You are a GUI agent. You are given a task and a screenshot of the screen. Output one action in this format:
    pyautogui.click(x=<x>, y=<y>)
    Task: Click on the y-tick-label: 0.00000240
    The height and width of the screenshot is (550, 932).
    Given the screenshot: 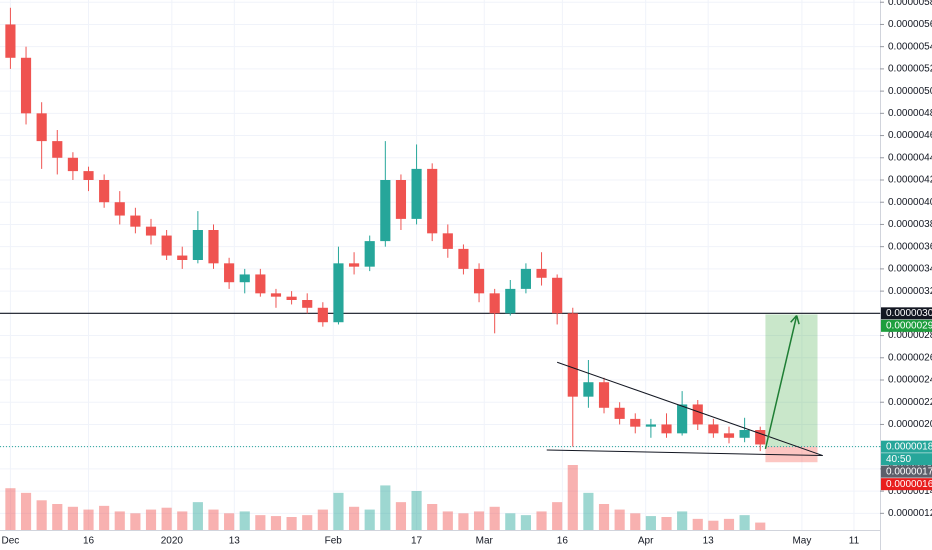 What is the action you would take?
    pyautogui.click(x=910, y=380)
    